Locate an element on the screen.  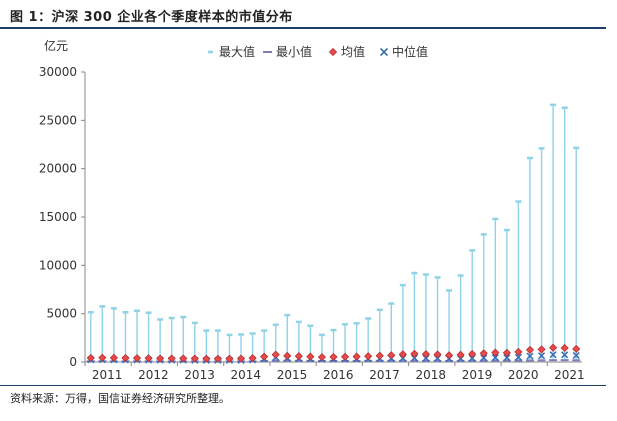
x-tick-label: 2013 is located at coordinates (199, 375).